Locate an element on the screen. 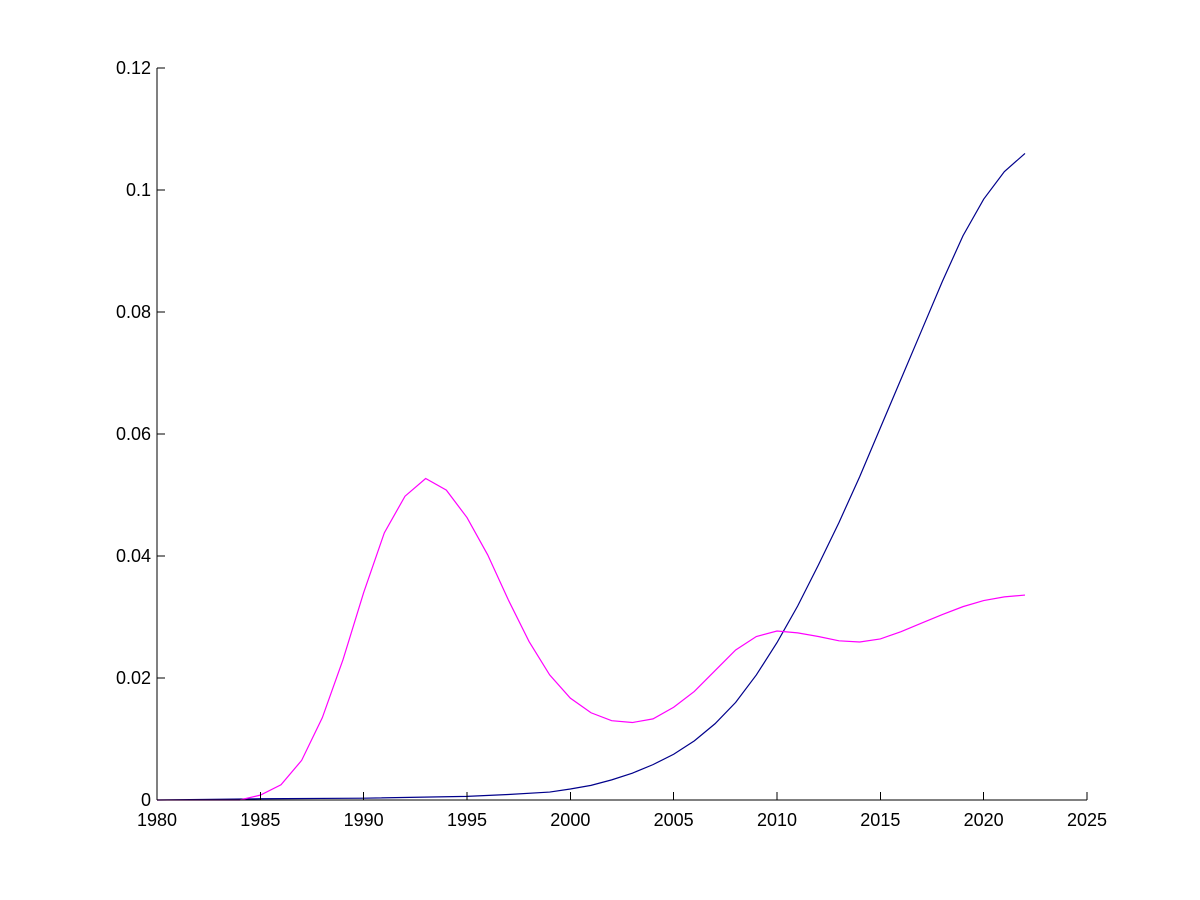 The image size is (1200, 900). y-tick-label: 0.04 is located at coordinates (133, 556).